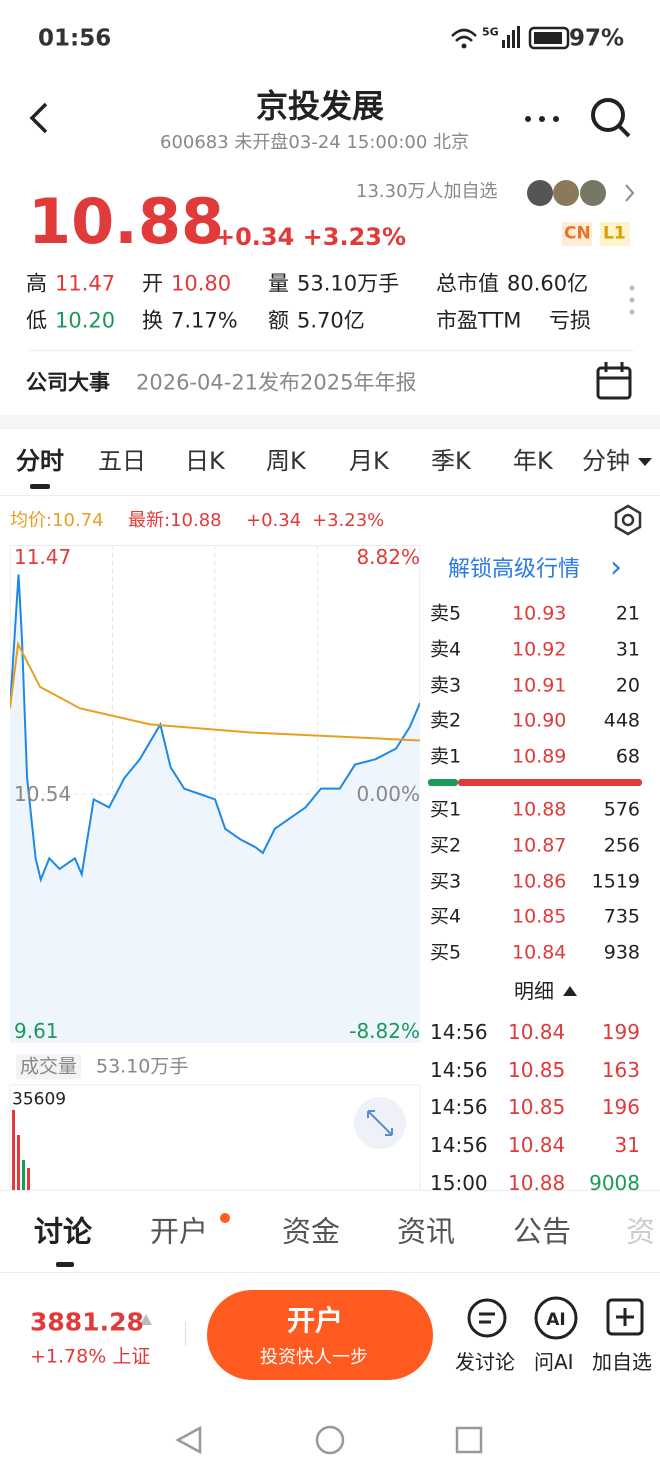 This screenshot has height=1476, width=660. Describe the element at coordinates (274, 520) in the screenshot. I see `legend-change: +0.34` at that location.